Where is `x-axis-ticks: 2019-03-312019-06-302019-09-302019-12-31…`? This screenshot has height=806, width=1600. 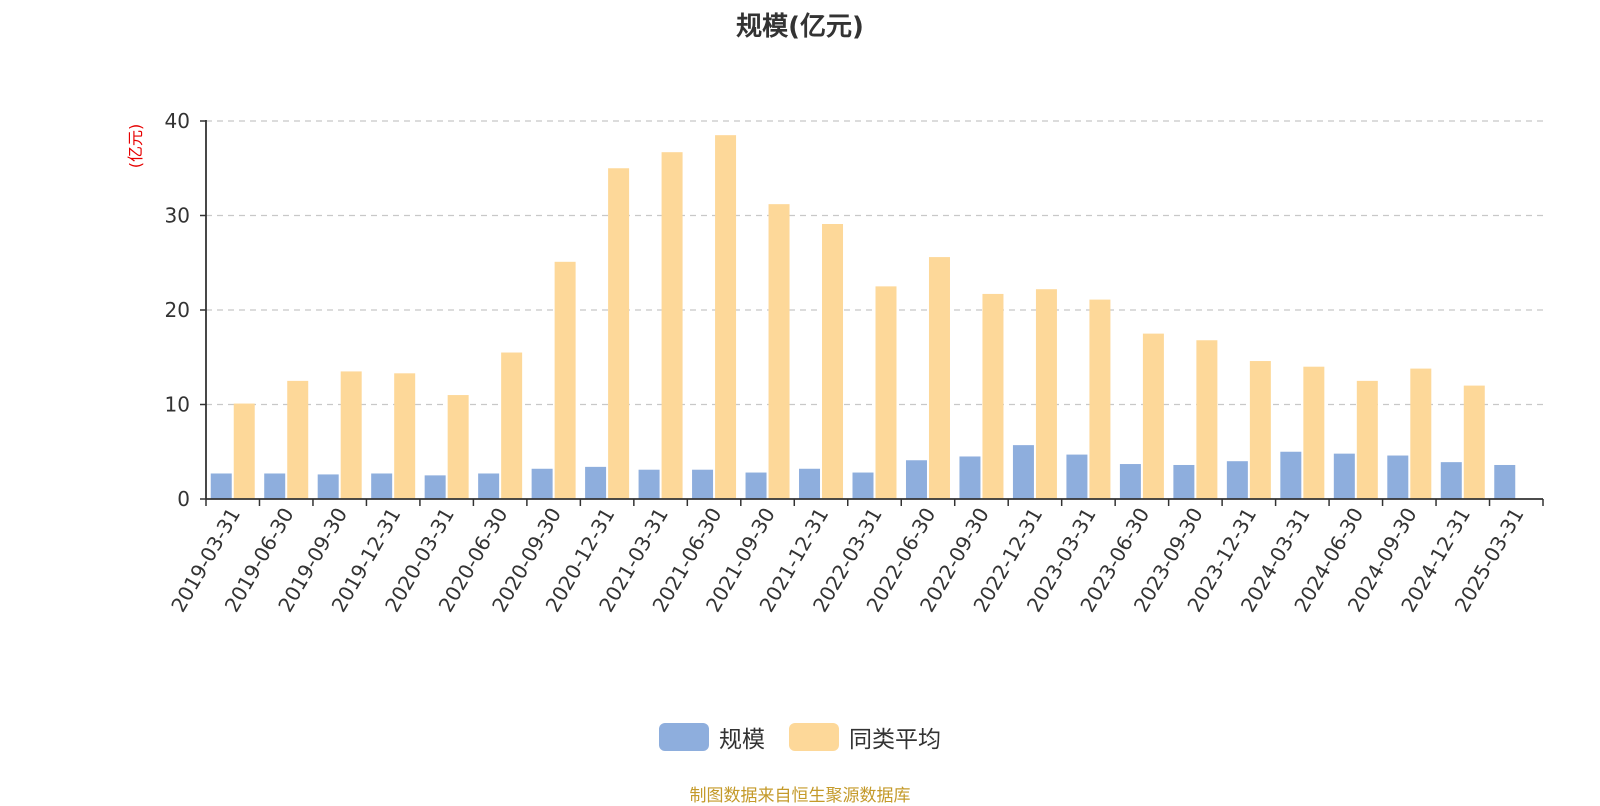 x-axis-ticks: 2019-03-312019-06-302019-09-302019-12-31… is located at coordinates (855, 557).